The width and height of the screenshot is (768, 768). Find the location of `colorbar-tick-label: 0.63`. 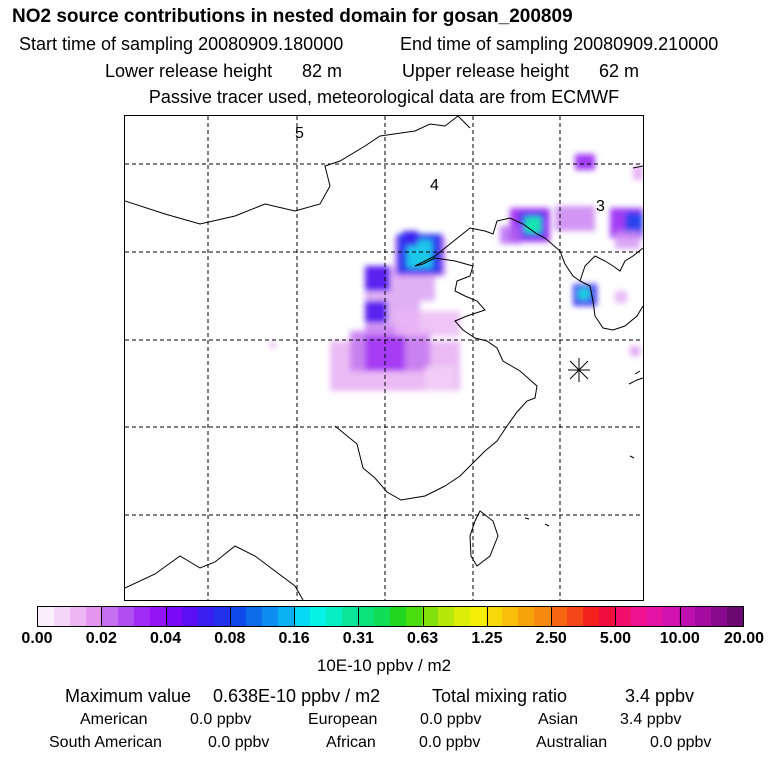

colorbar-tick-label: 0.63 is located at coordinates (423, 638).